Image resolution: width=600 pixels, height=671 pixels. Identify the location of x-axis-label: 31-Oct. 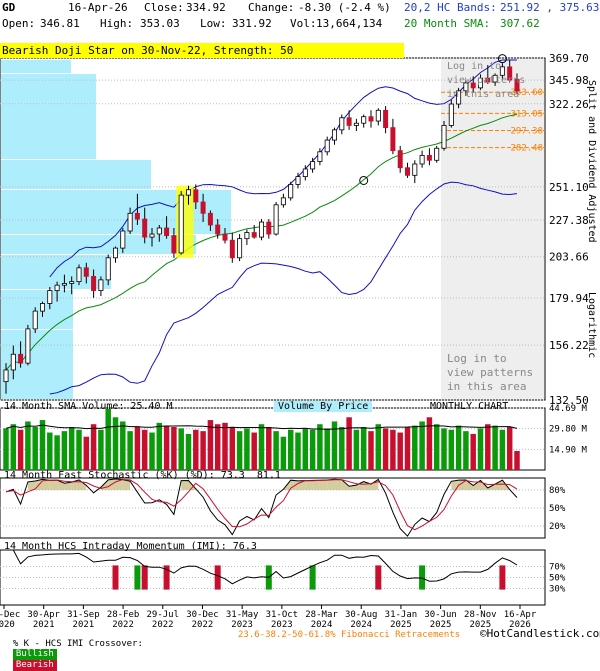
(282, 615).